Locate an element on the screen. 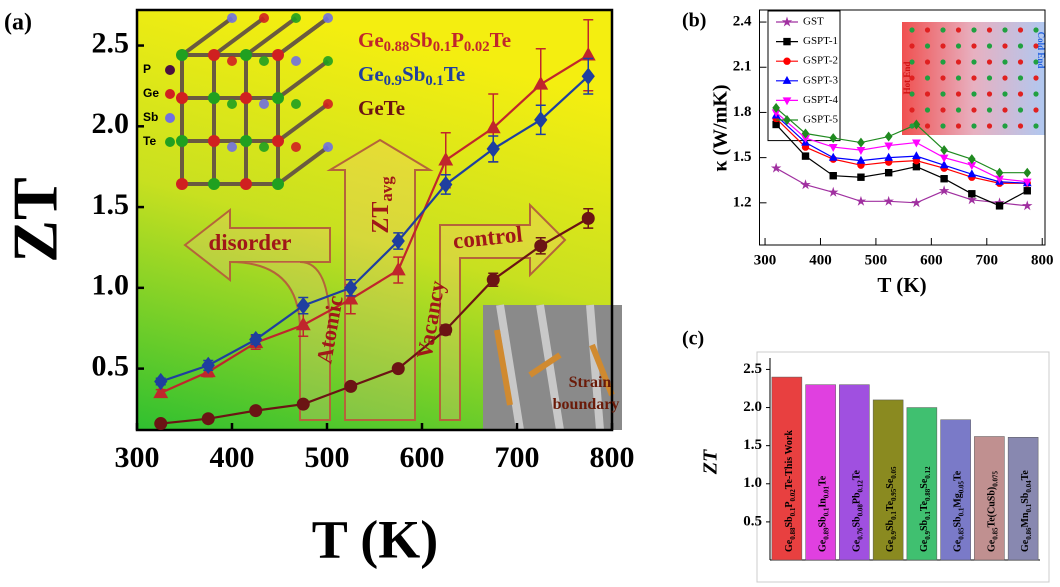  text-part: 0.05 is located at coordinates (961, 486).